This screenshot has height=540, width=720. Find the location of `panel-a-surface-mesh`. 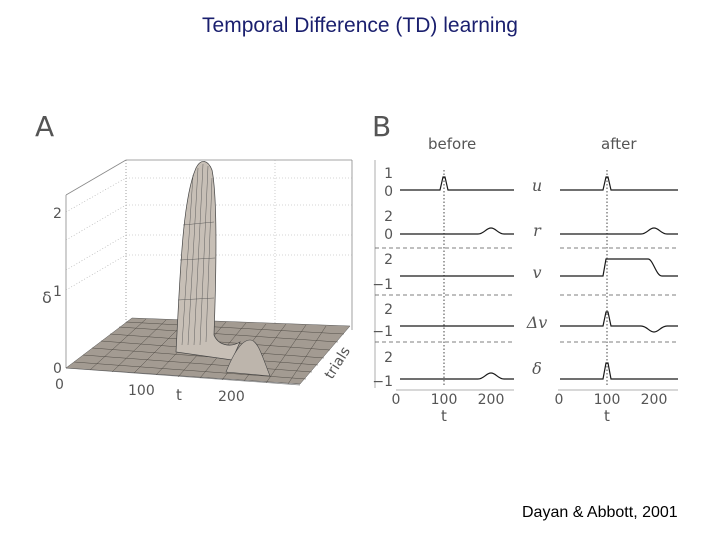

panel-a-surface-mesh is located at coordinates (209, 351).